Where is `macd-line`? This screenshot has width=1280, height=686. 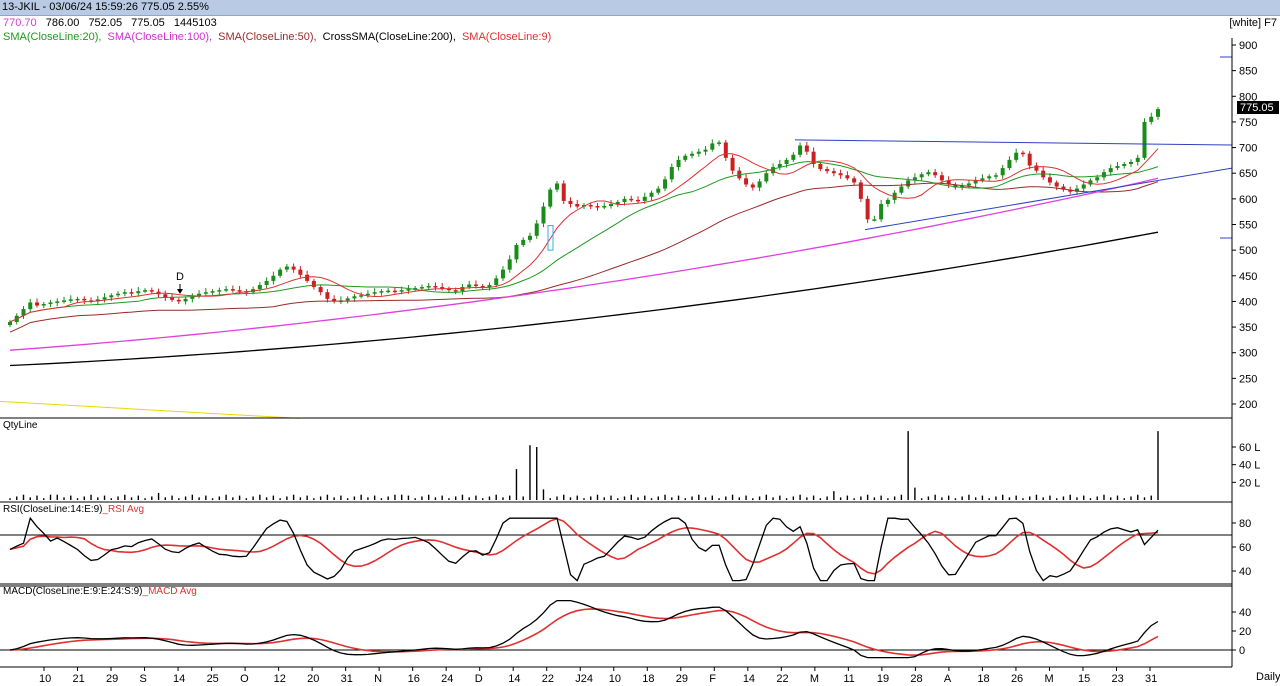 macd-line is located at coordinates (584, 629).